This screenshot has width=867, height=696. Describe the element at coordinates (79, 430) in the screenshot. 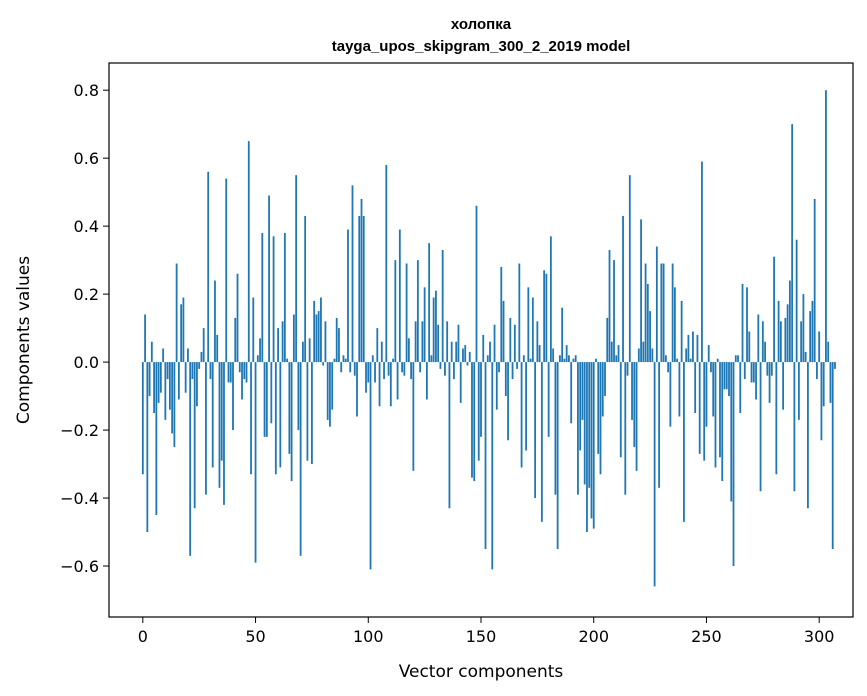

I see `y-tick-label: −0.2` at that location.